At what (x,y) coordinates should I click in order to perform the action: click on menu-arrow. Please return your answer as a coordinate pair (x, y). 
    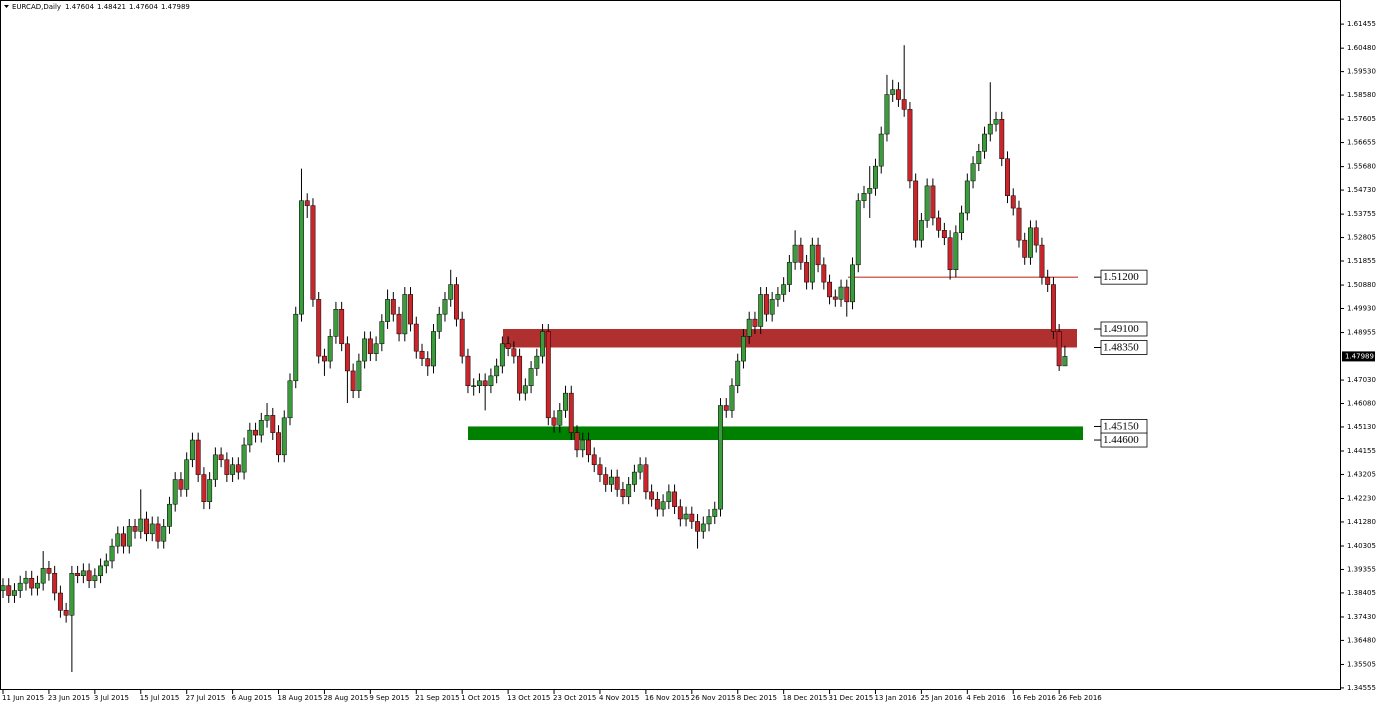
    Looking at the image, I should click on (6, 6).